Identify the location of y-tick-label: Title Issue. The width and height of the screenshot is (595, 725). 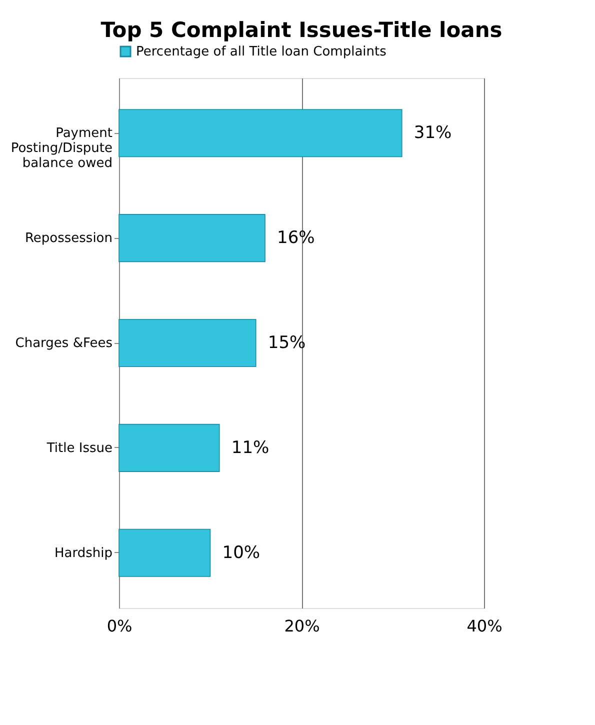
(79, 448).